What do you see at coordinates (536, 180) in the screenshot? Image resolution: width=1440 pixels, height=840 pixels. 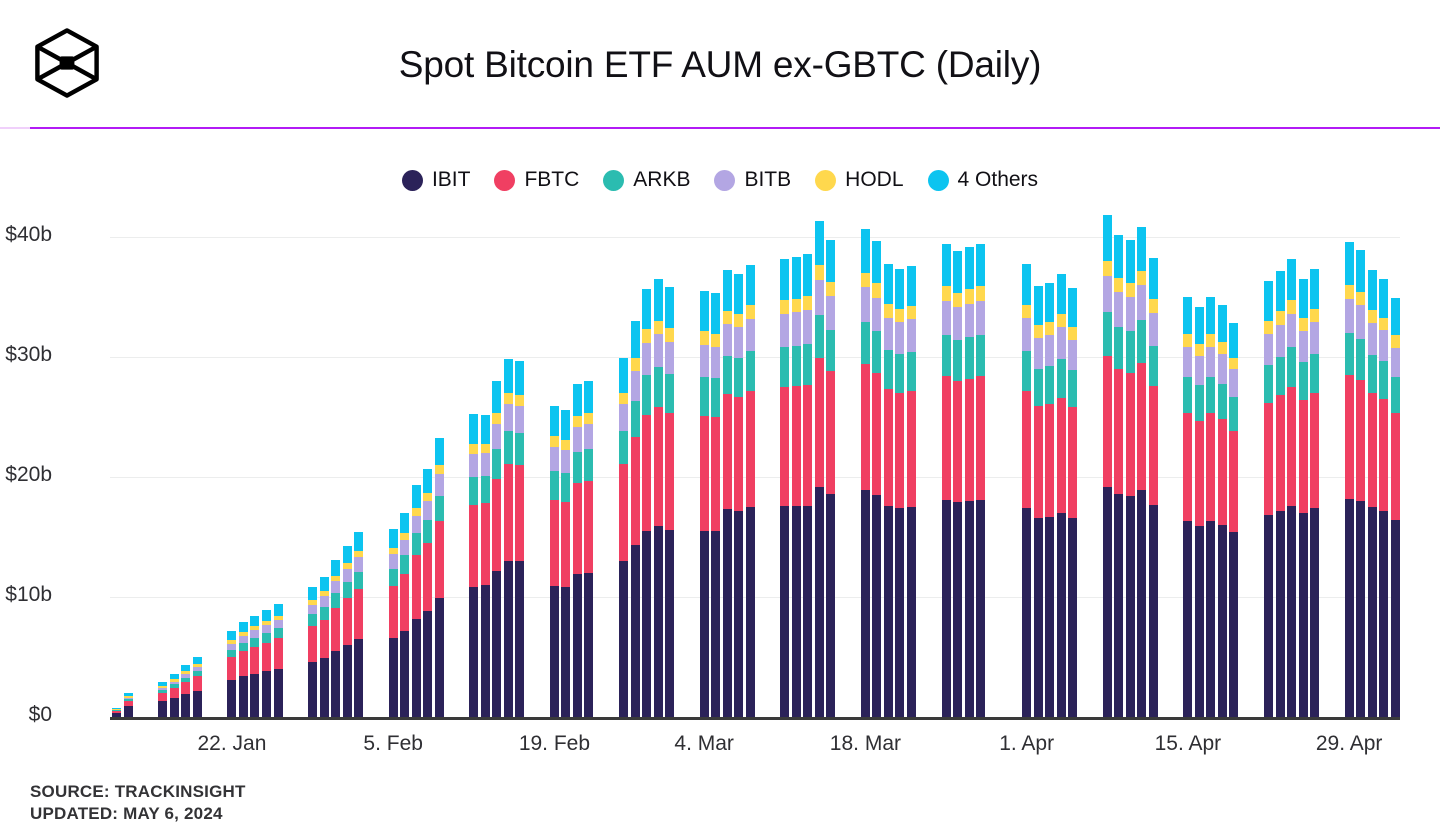 I see `legend-item-fbtc: FBTC` at bounding box center [536, 180].